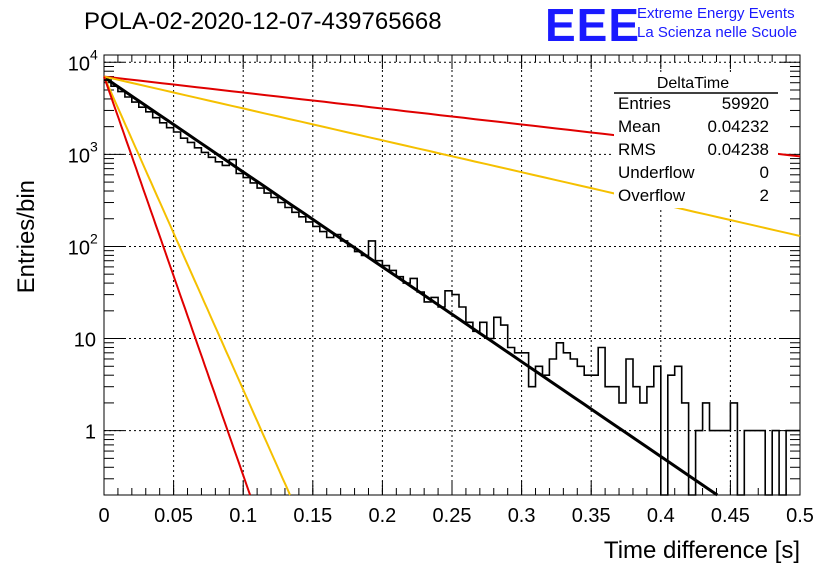  What do you see at coordinates (639, 126) in the screenshot?
I see `stats-row-label: Mean` at bounding box center [639, 126].